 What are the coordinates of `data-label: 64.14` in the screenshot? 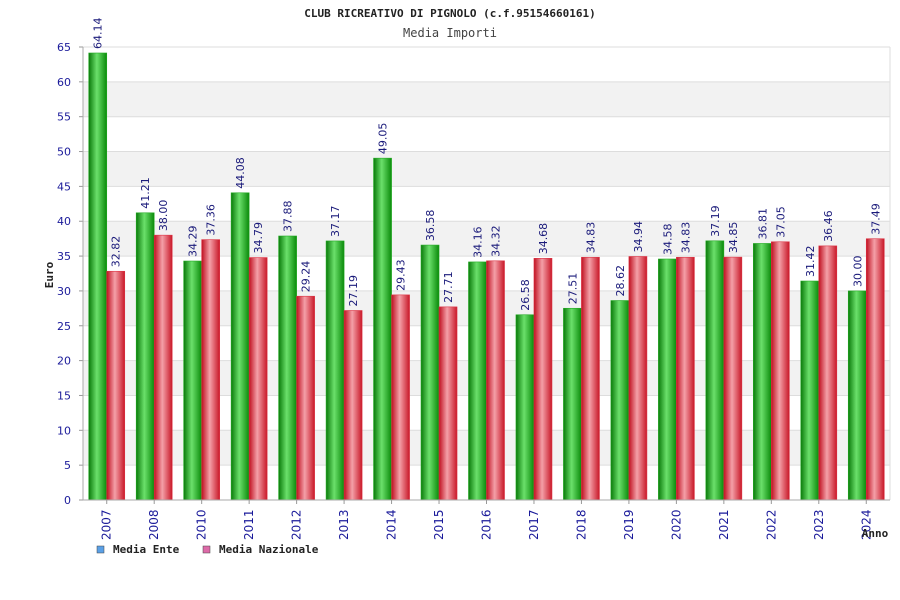 It's located at (98, 33).